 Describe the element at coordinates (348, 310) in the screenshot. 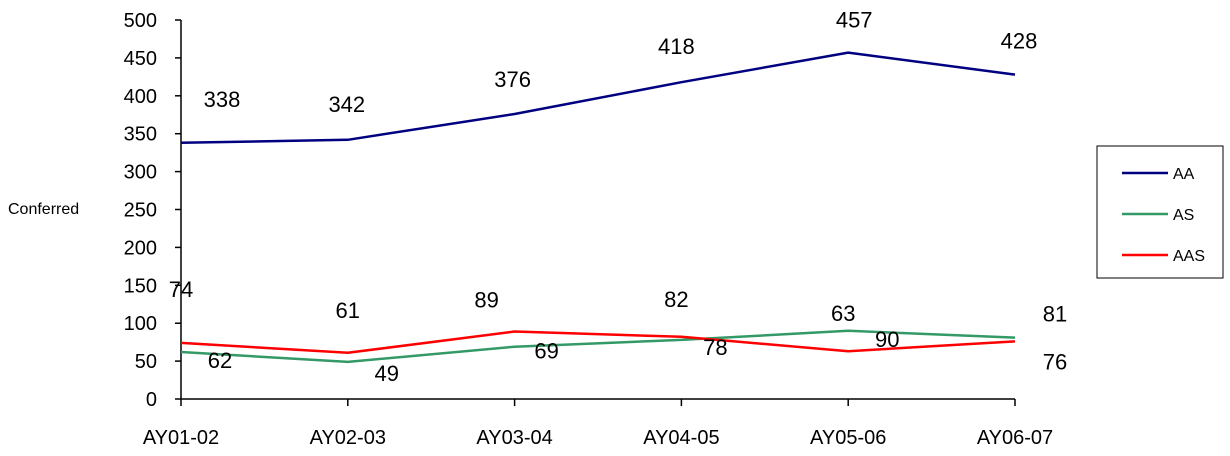

I see `data-label-aas: 61` at that location.